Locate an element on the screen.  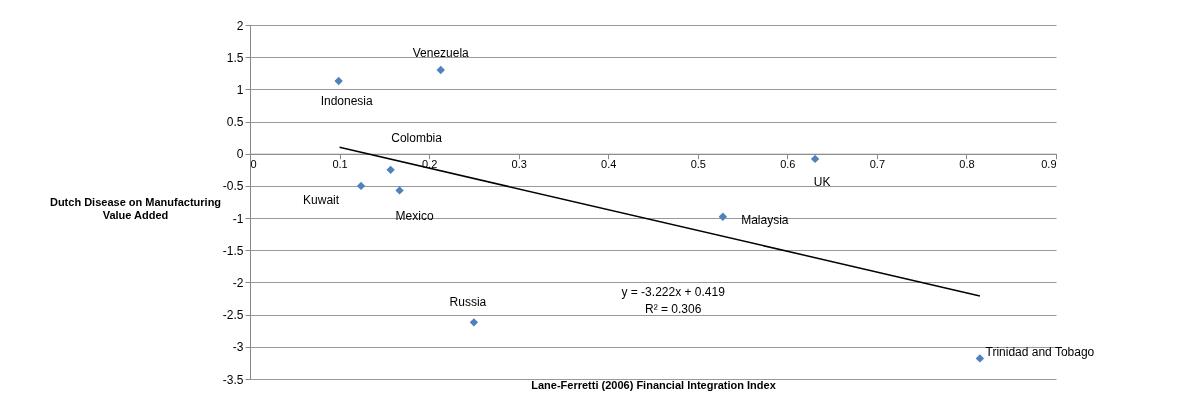
y-tick-label: -3 is located at coordinates (238, 347).